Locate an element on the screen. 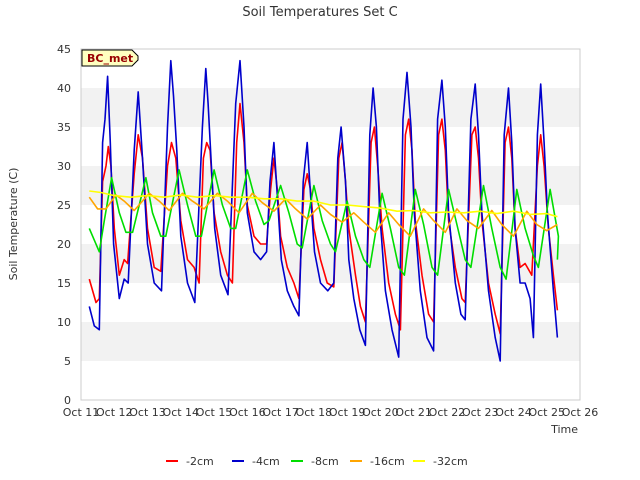  legend-label: -4cm is located at coordinates (266, 461).